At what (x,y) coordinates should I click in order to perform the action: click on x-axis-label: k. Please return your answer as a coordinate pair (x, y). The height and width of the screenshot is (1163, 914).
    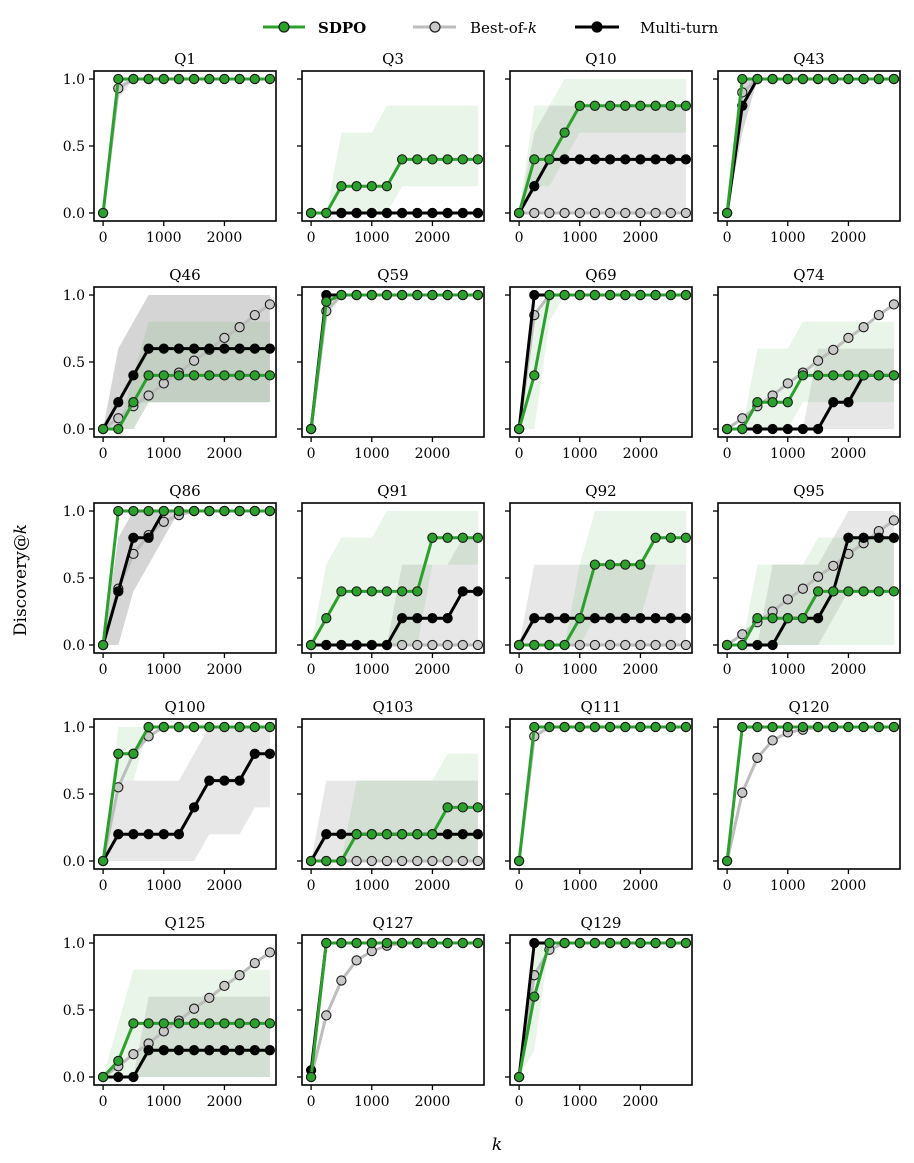
    Looking at the image, I should click on (497, 1145).